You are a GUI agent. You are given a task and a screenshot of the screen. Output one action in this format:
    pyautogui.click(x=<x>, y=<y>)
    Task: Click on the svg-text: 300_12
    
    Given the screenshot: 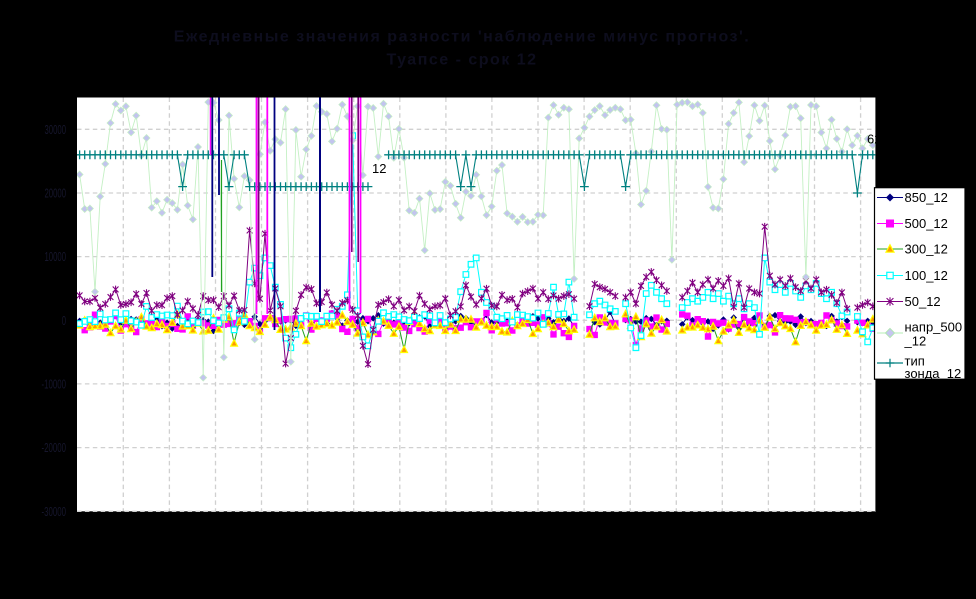 What is the action you would take?
    pyautogui.click(x=926, y=249)
    